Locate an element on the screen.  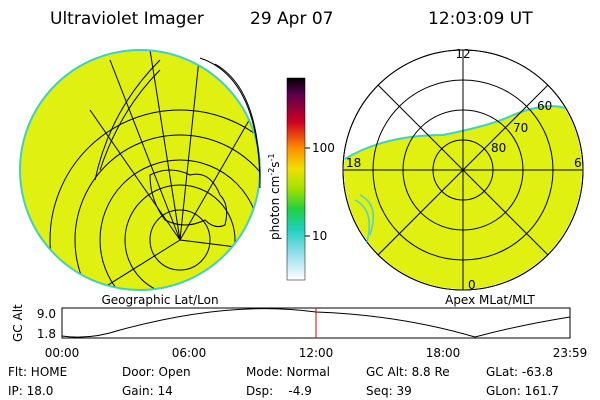
lat-label: 60 is located at coordinates (544, 106).